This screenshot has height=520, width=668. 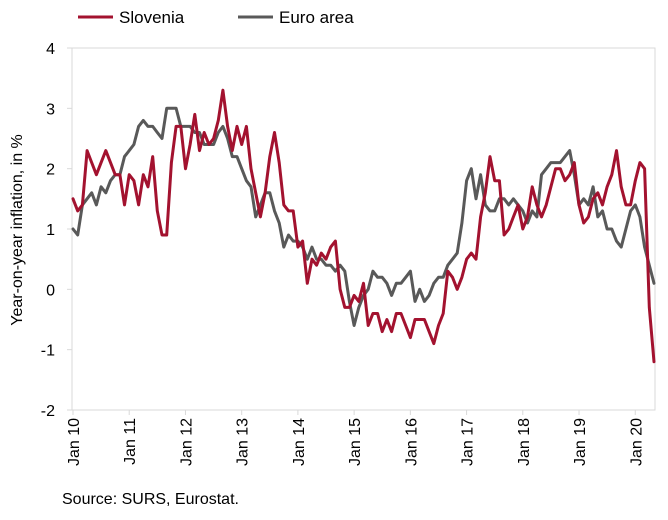 What do you see at coordinates (50, 49) in the screenshot?
I see `y-tick-label: 4` at bounding box center [50, 49].